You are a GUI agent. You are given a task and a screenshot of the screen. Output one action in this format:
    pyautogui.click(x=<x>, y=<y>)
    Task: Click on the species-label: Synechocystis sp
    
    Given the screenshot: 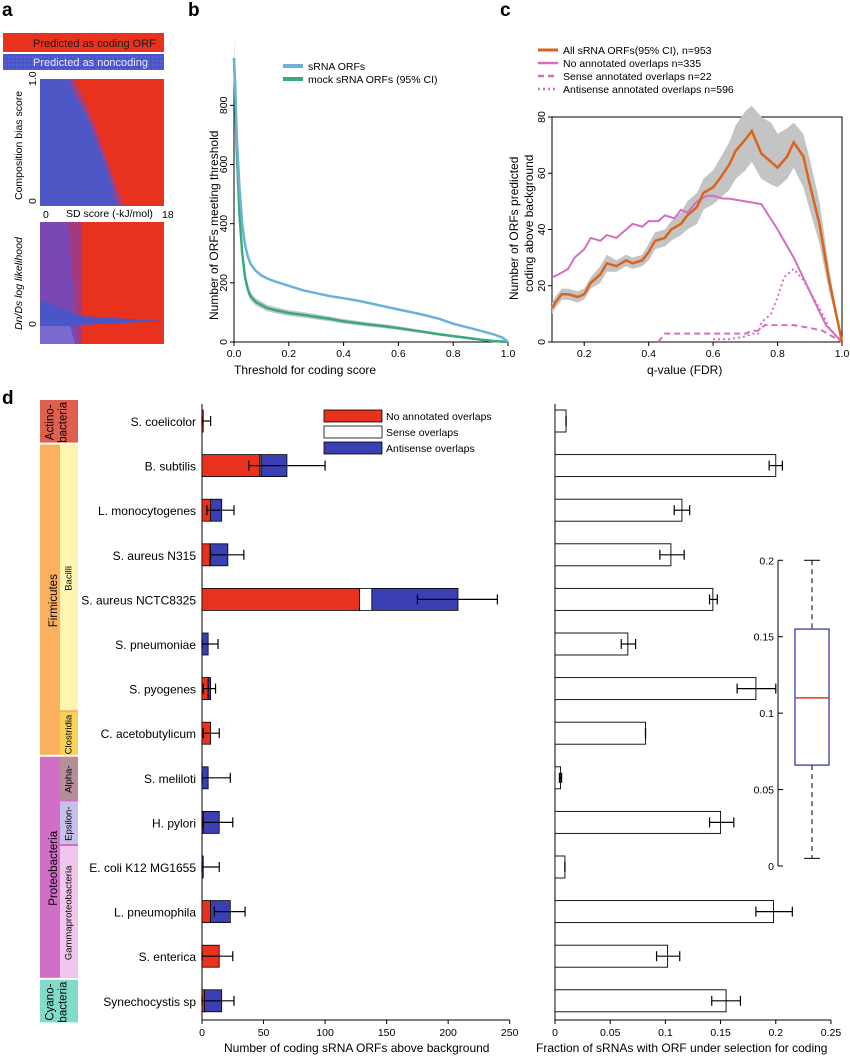 What is the action you would take?
    pyautogui.click(x=149, y=1002)
    